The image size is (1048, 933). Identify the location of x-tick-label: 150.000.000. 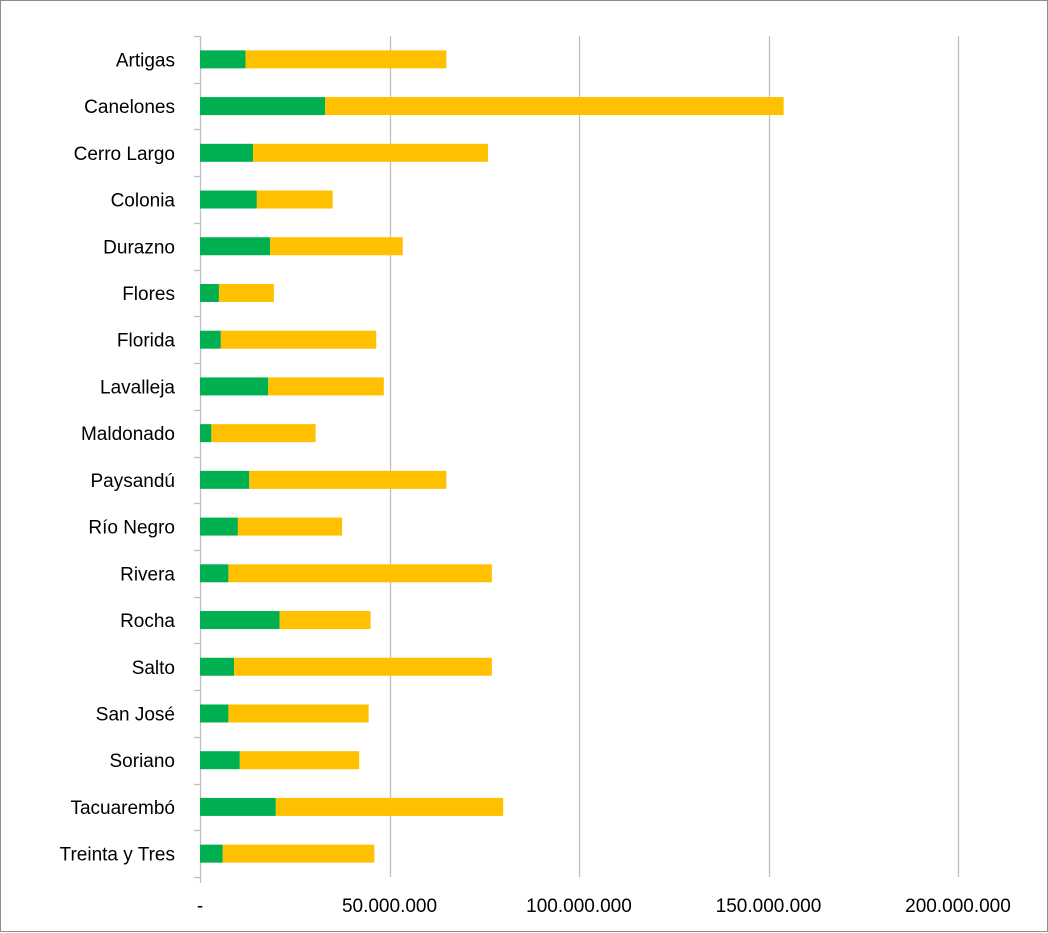
(769, 906).